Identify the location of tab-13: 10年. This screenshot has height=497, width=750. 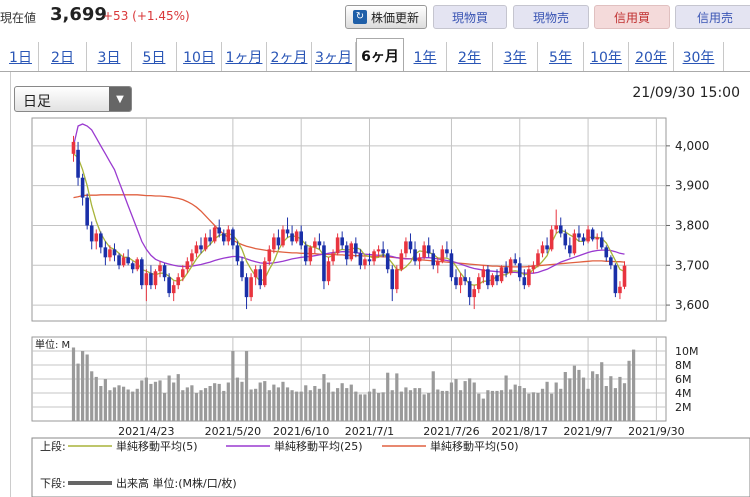
(606, 56).